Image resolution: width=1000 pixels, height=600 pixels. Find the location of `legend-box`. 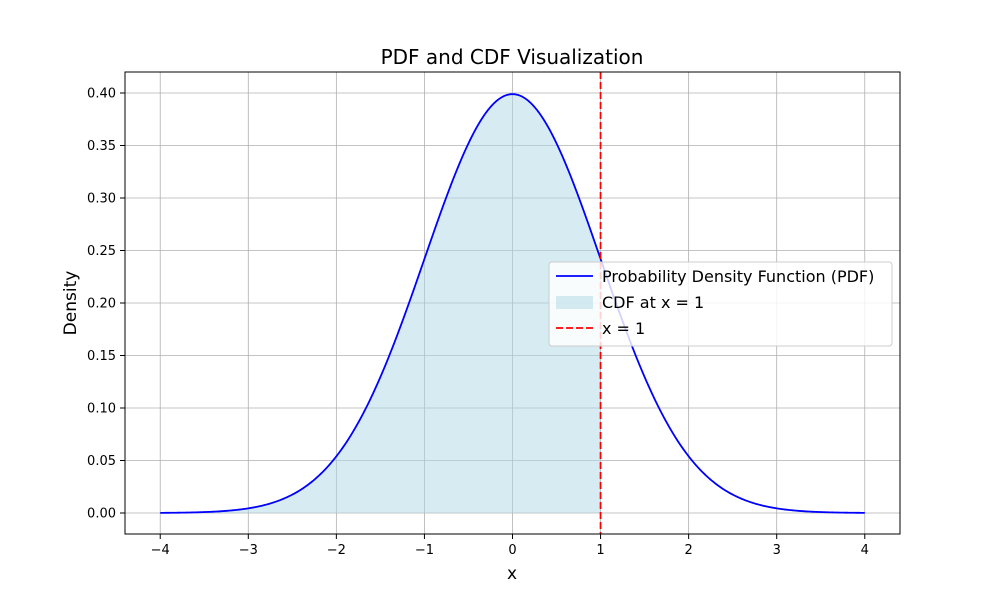

legend-box is located at coordinates (720, 304).